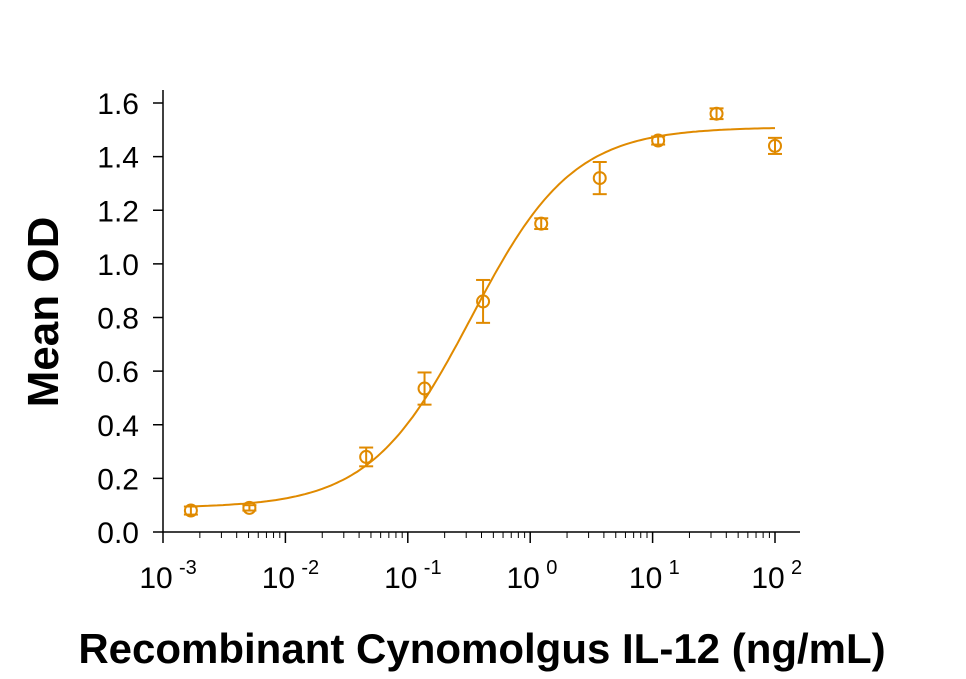  I want to click on y-tick-label: 1.6, so click(118, 104).